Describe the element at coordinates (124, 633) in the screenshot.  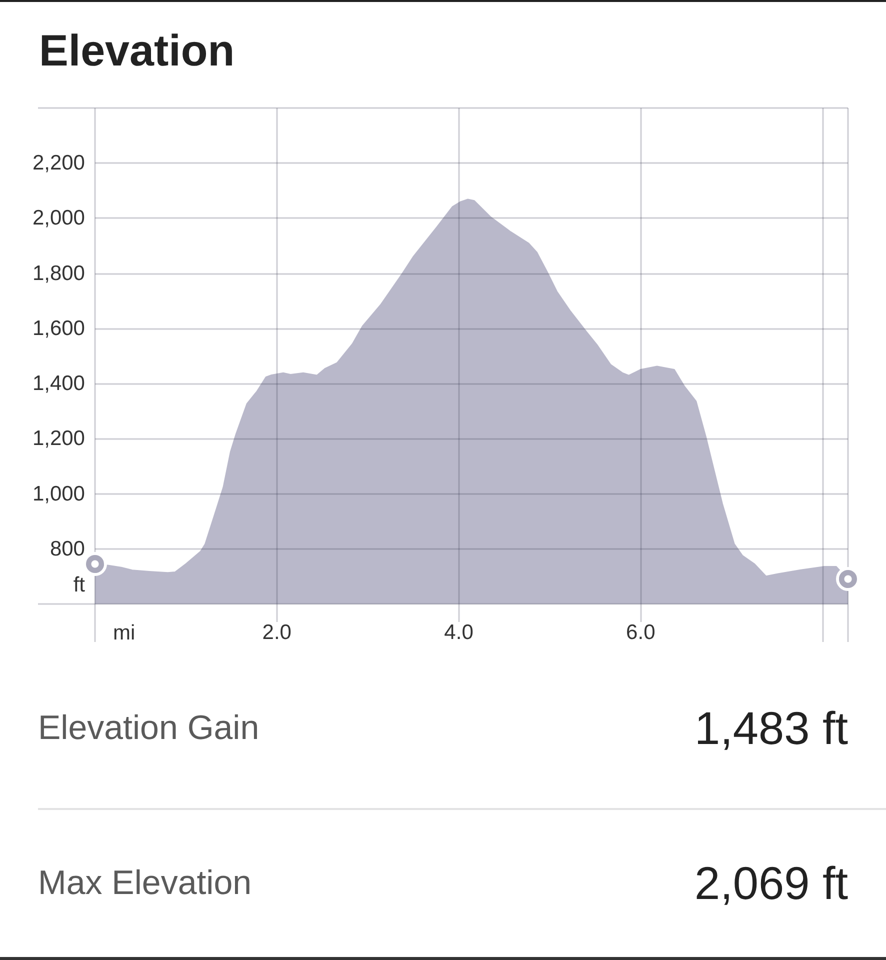
I see `x-axis-title: mi` at that location.